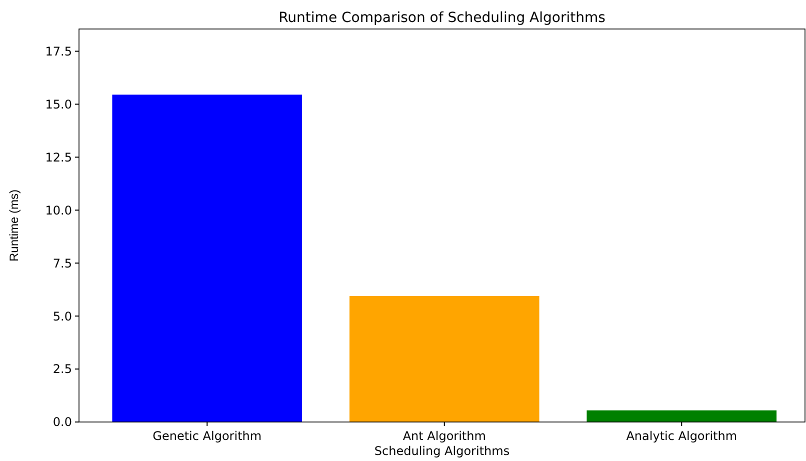 The image size is (806, 461). What do you see at coordinates (442, 18) in the screenshot?
I see `chart-title: Runtime Comparison of Scheduling Algorithms` at bounding box center [442, 18].